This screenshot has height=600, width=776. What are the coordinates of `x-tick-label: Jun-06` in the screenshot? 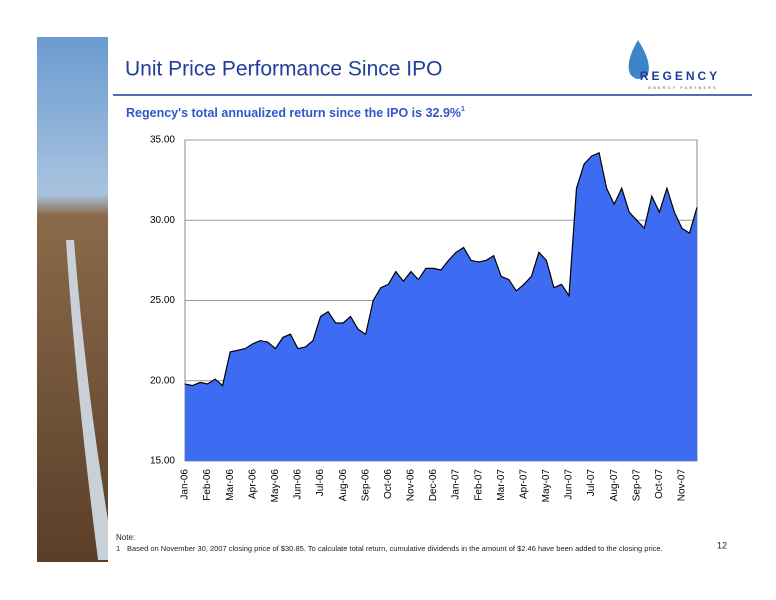 It's located at (298, 484).